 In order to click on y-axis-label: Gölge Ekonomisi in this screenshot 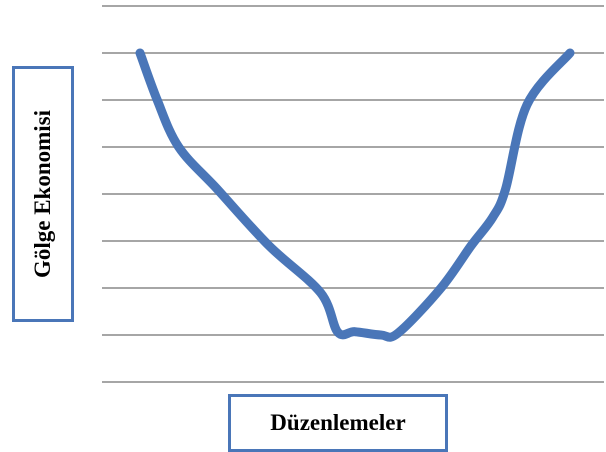, I will do `click(42, 194)`.